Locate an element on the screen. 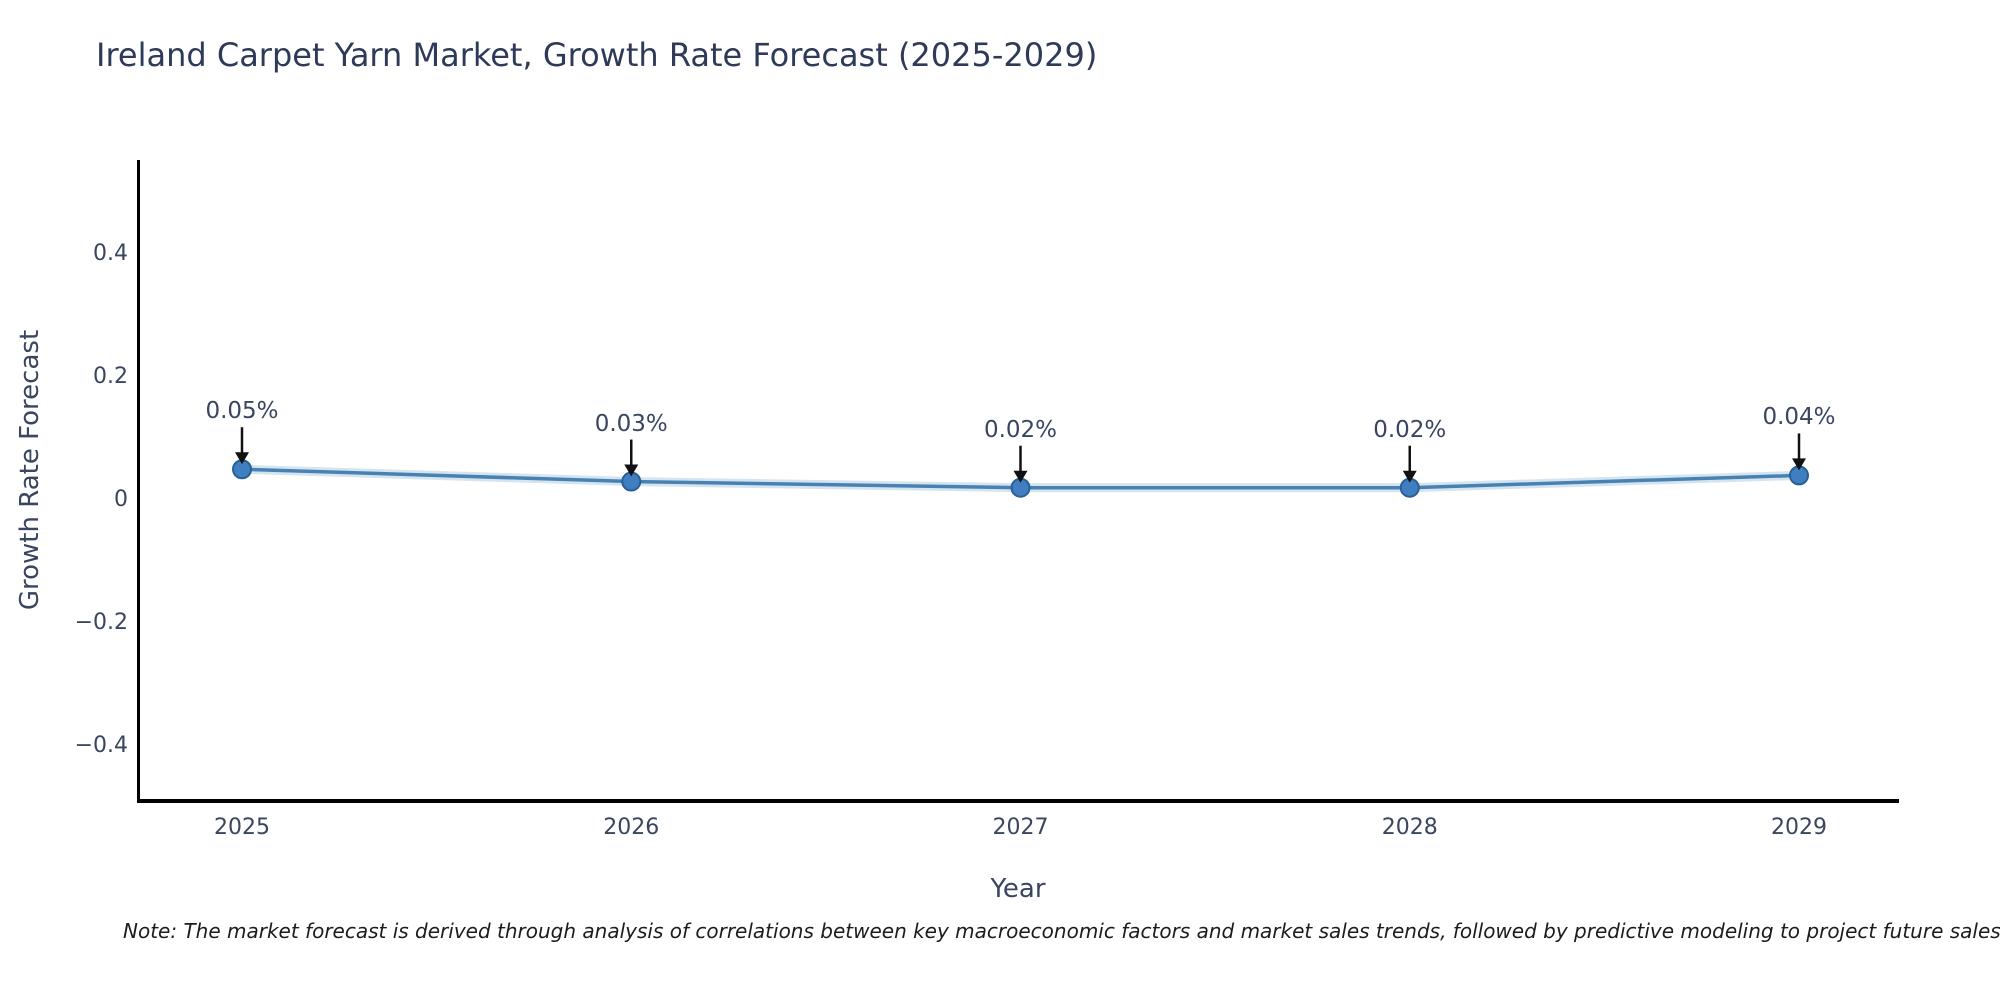 The image size is (2000, 1000). y-axis-spine is located at coordinates (138, 481).